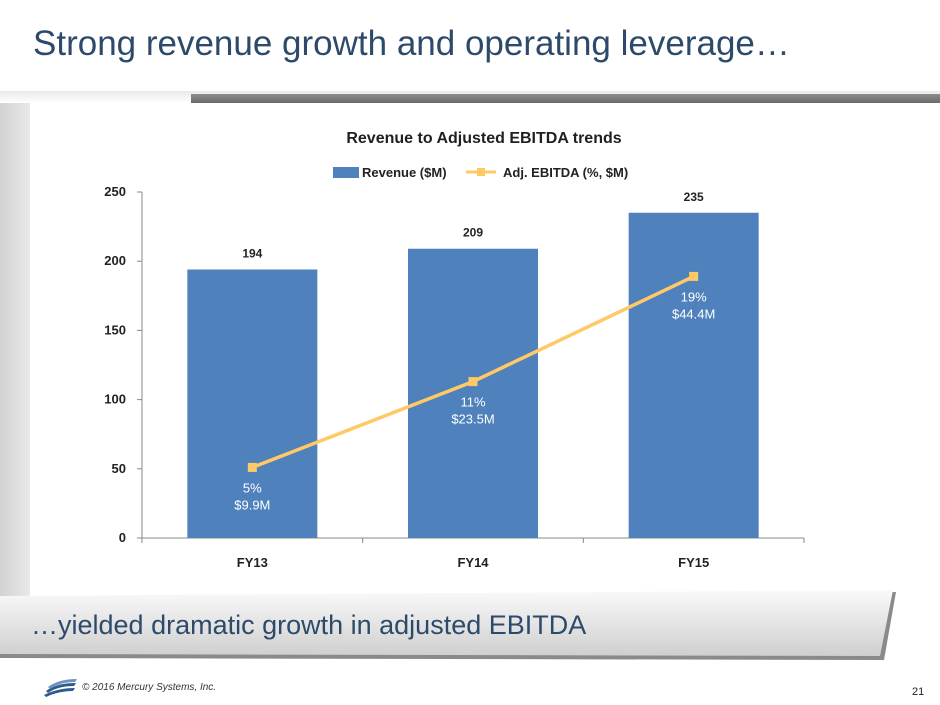  What do you see at coordinates (483, 138) in the screenshot?
I see `chart-title: Revenue to Adjusted EBITDA trends` at bounding box center [483, 138].